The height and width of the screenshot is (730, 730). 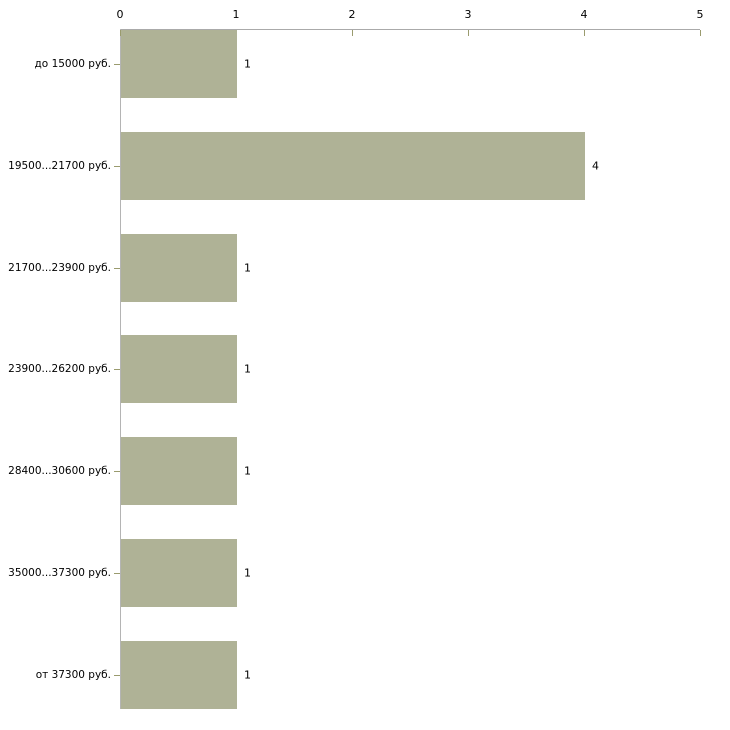 What do you see at coordinates (59, 369) in the screenshot?
I see `category-label: 23900...26200 руб.` at bounding box center [59, 369].